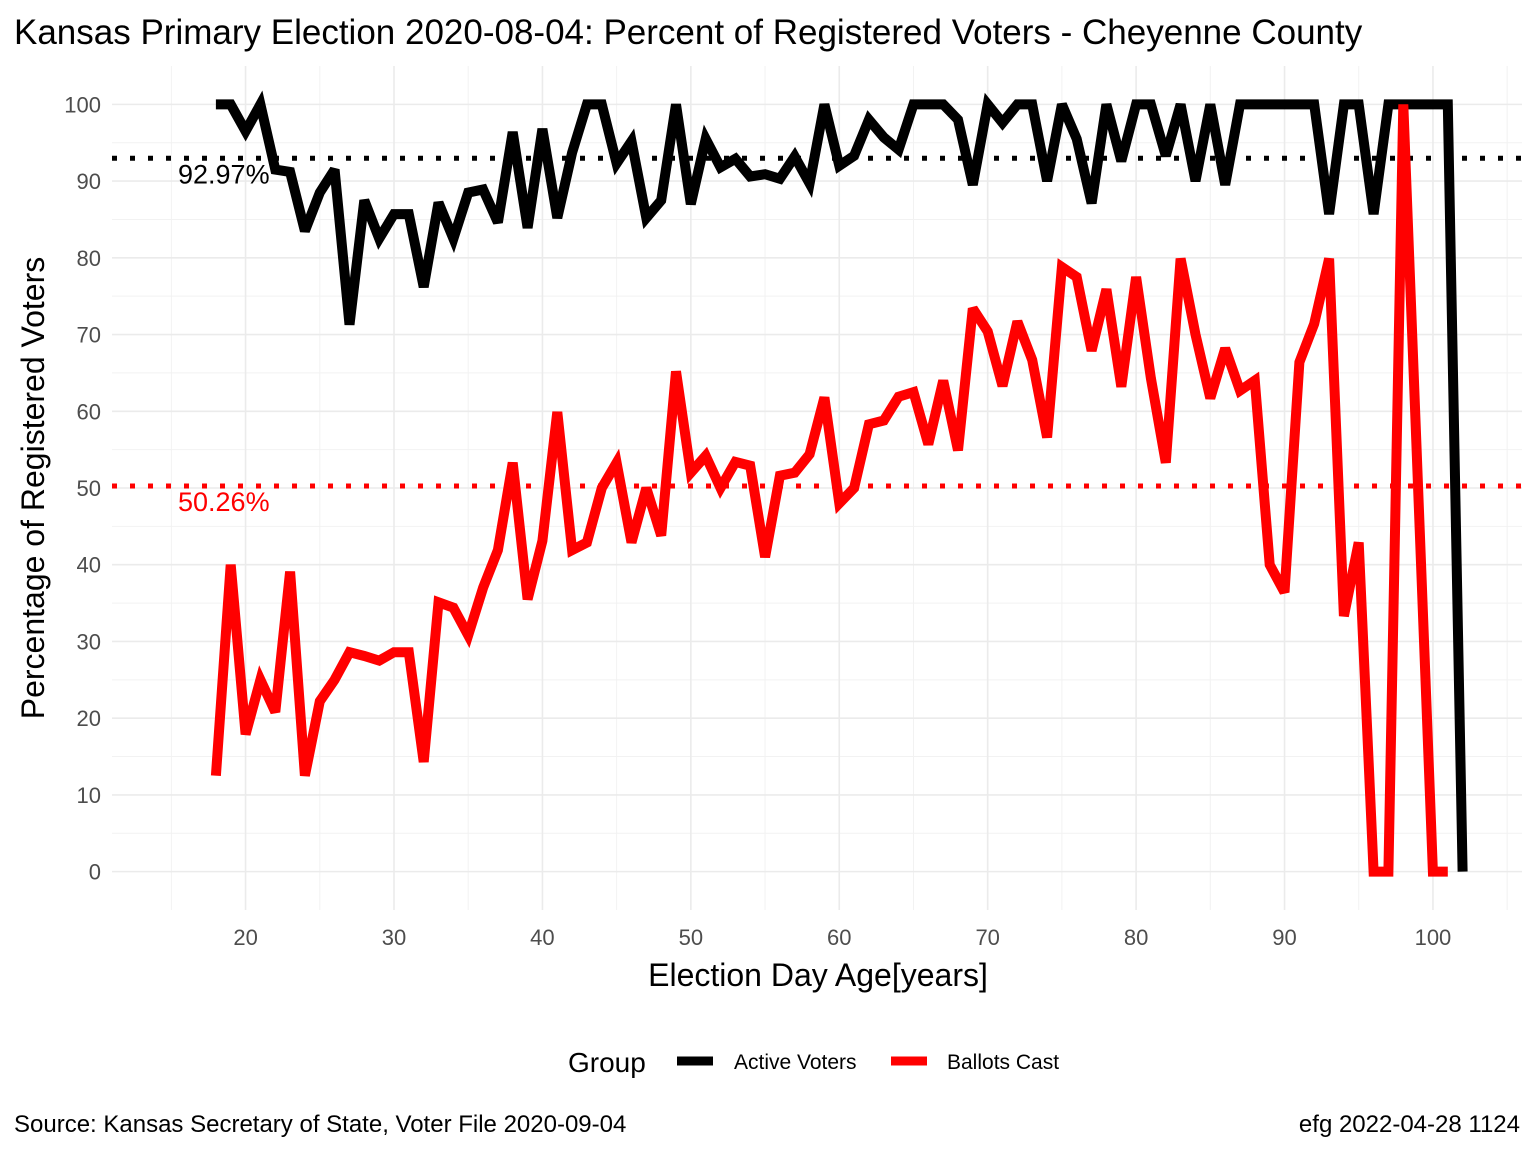  What do you see at coordinates (82, 104) in the screenshot?
I see `y-tick-label: 100` at bounding box center [82, 104].